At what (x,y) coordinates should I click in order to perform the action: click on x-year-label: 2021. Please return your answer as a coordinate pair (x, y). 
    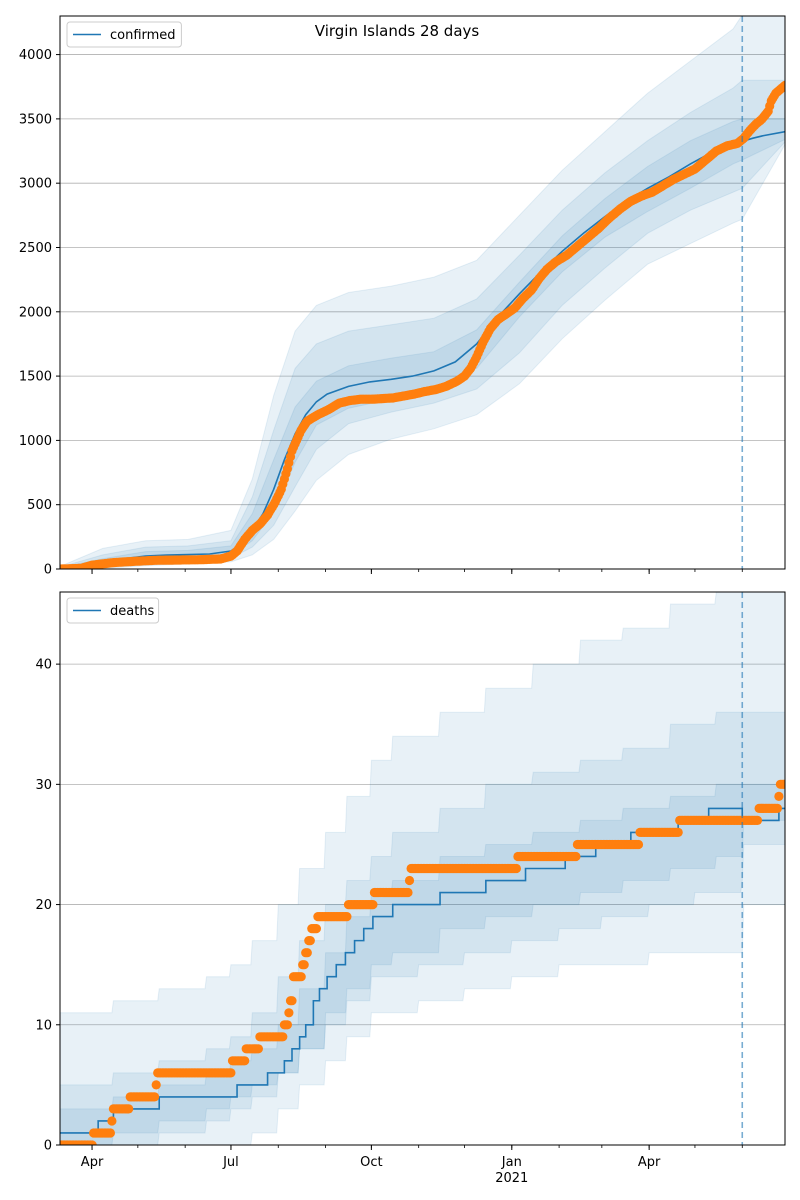
    Looking at the image, I should click on (511, 1178).